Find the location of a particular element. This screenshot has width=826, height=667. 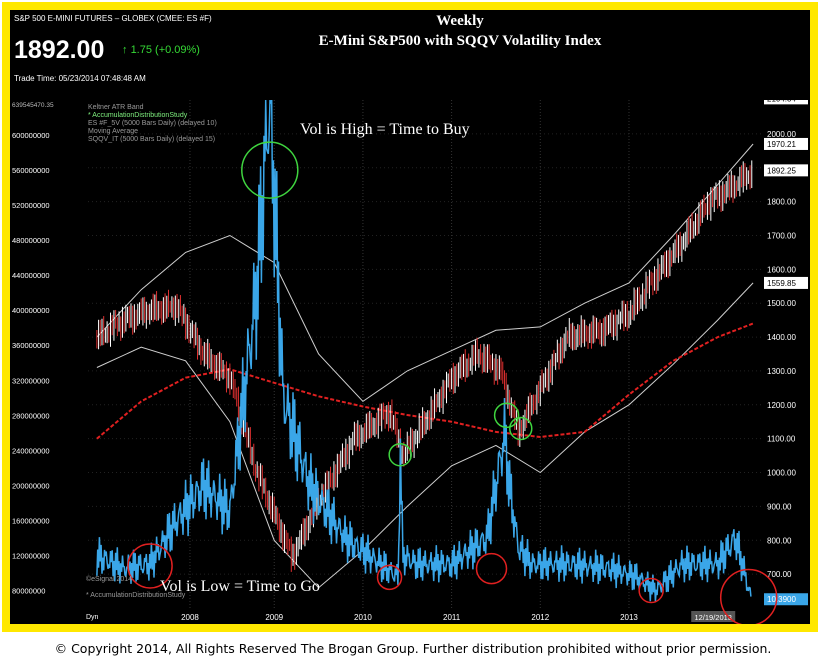

right-tick-label: 1500.00 is located at coordinates (781, 303).